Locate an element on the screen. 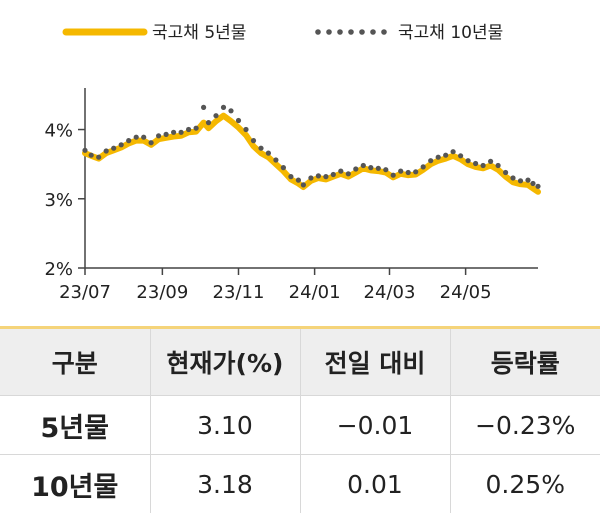  header-change: 전일 대비 is located at coordinates (375, 362).